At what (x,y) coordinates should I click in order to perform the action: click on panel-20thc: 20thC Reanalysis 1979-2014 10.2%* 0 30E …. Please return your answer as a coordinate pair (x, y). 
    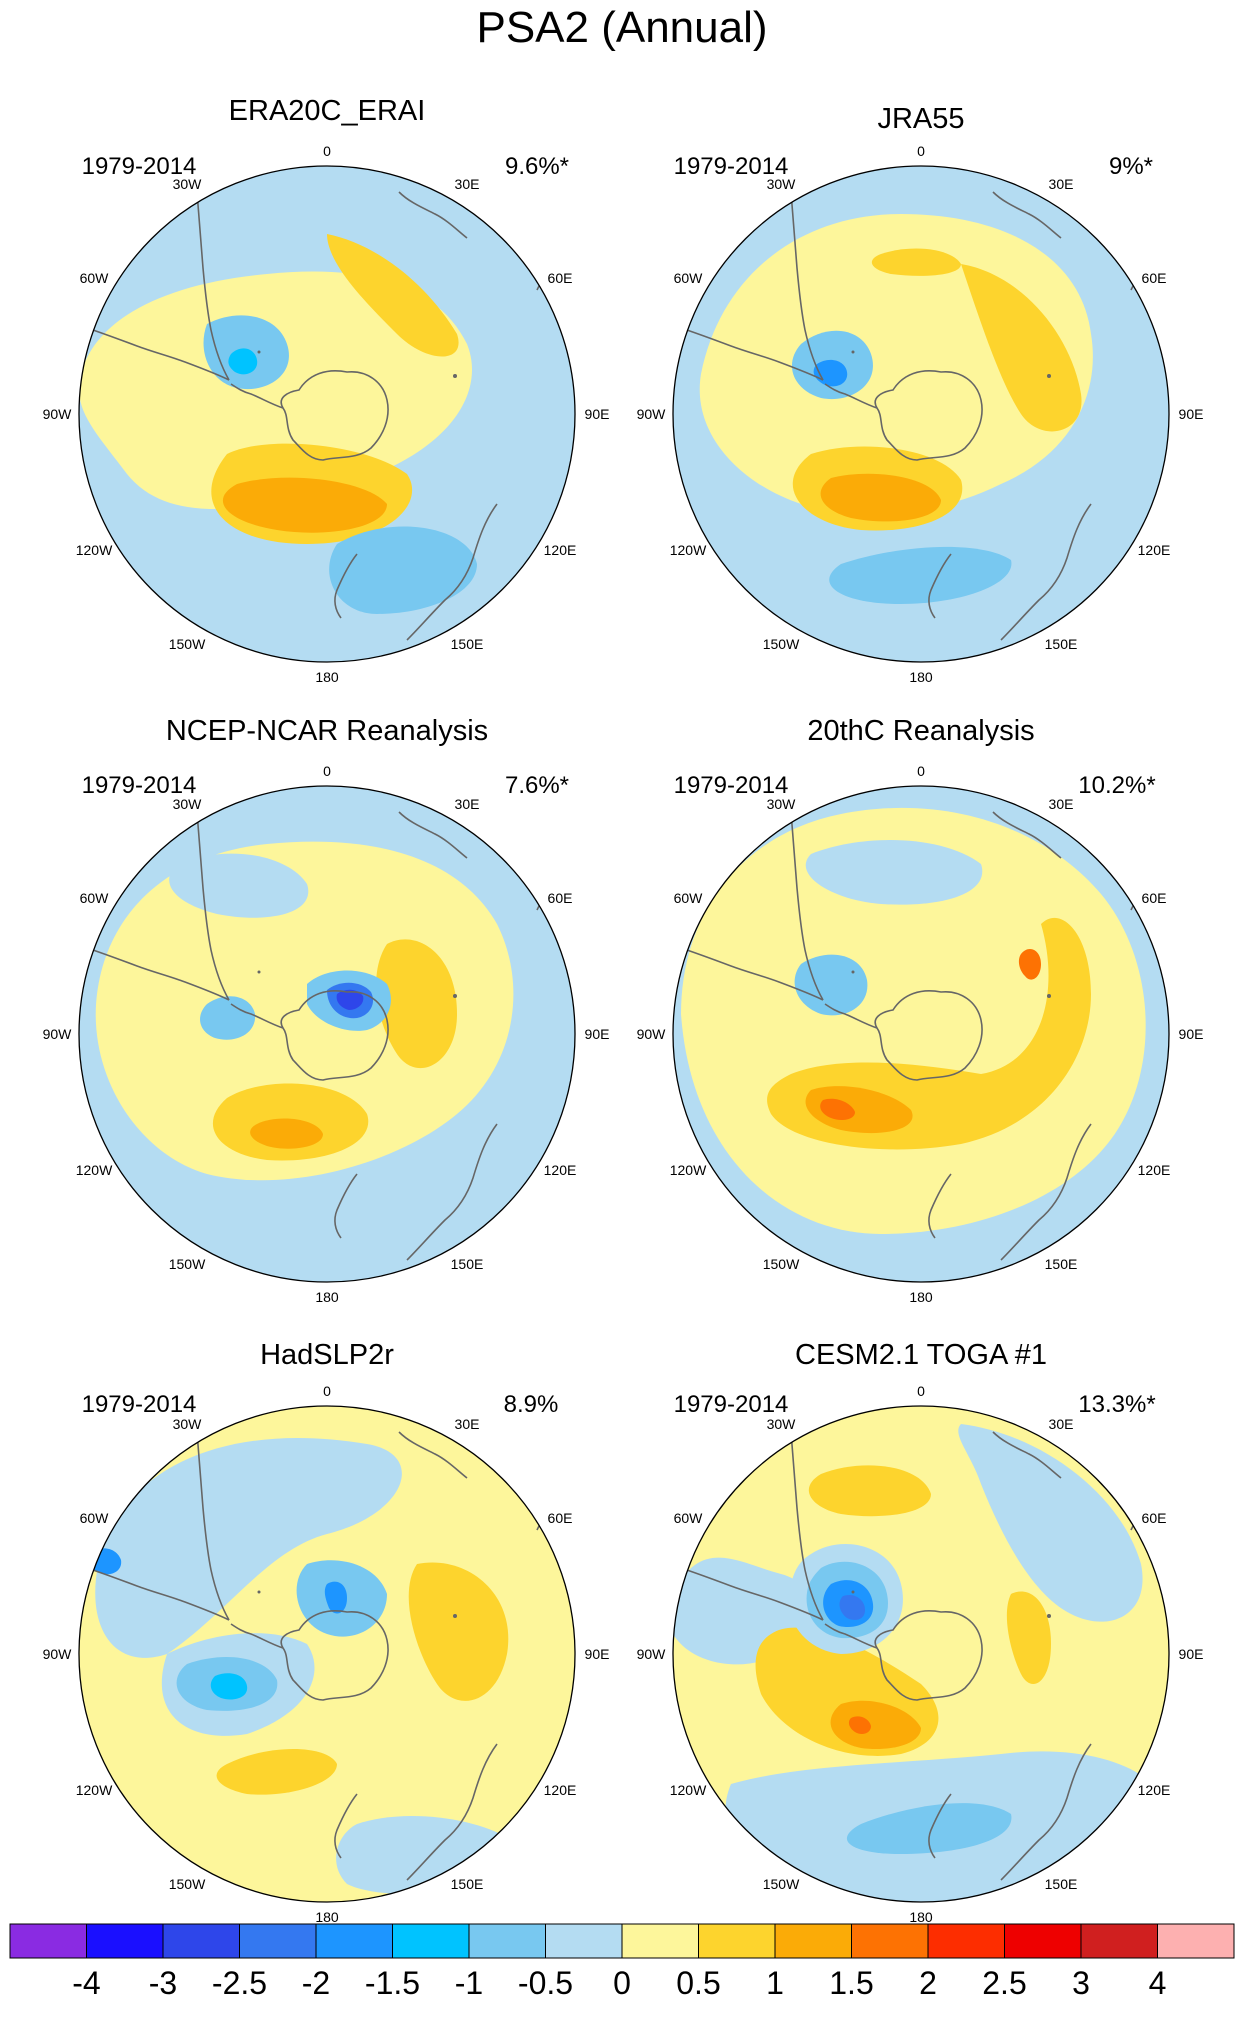
    Looking at the image, I should click on (920, 1010).